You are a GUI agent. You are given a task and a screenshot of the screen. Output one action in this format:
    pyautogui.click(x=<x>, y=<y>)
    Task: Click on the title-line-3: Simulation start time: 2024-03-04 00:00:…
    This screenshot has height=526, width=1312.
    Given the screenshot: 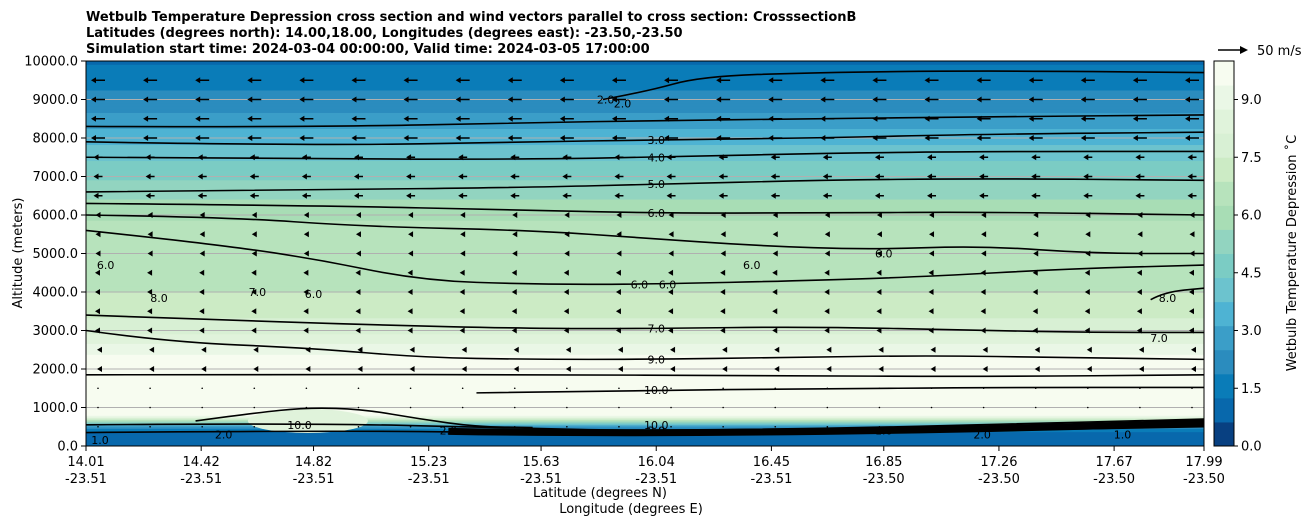 What is the action you would take?
    pyautogui.click(x=368, y=49)
    